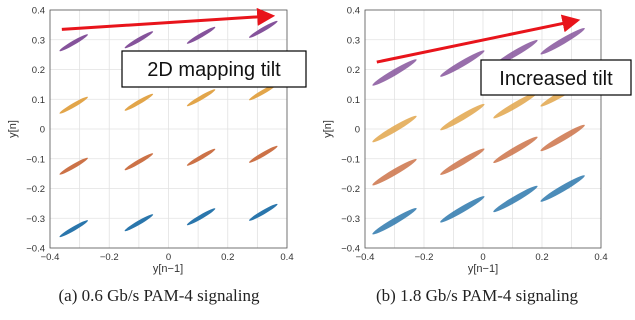  I want to click on annotation-text: 2D mapping tilt, so click(214, 70).